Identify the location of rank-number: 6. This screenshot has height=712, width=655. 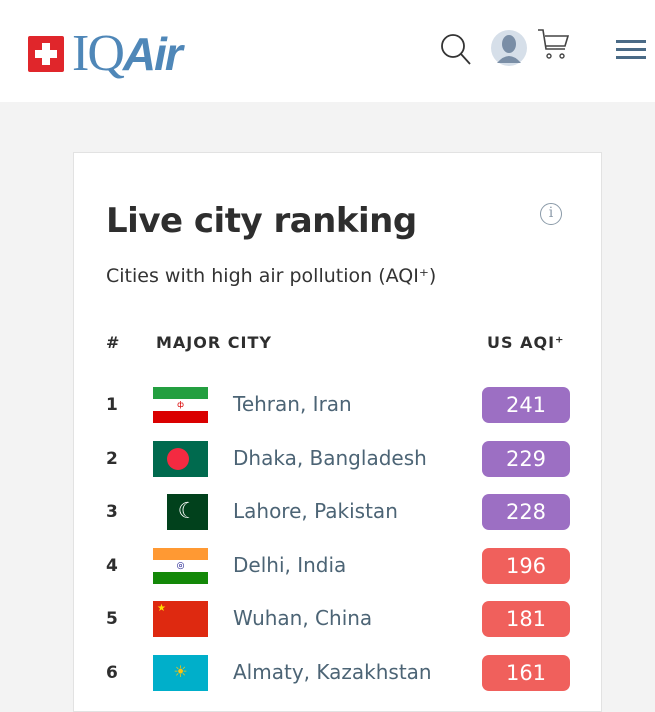
(112, 673).